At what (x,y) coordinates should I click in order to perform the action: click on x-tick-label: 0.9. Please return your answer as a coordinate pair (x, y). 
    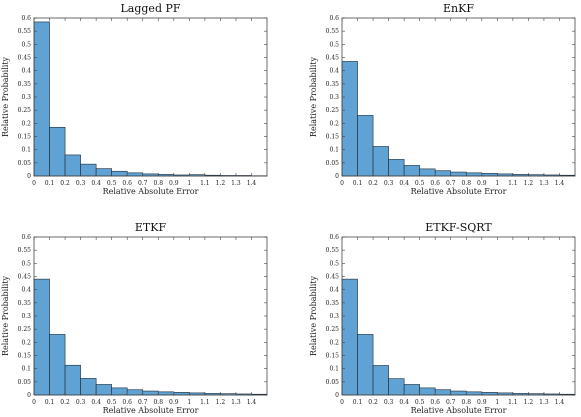
    Looking at the image, I should click on (482, 402).